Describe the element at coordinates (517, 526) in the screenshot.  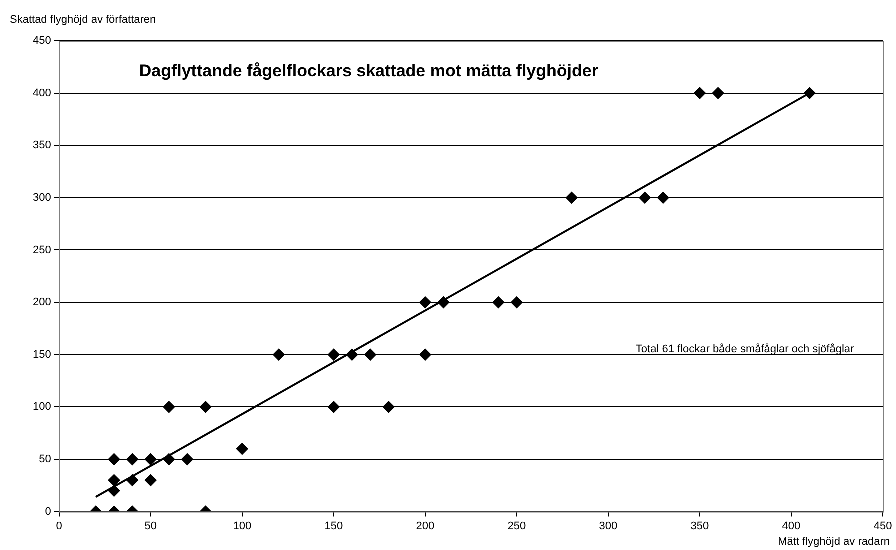
I see `x-tick-label: 250` at that location.